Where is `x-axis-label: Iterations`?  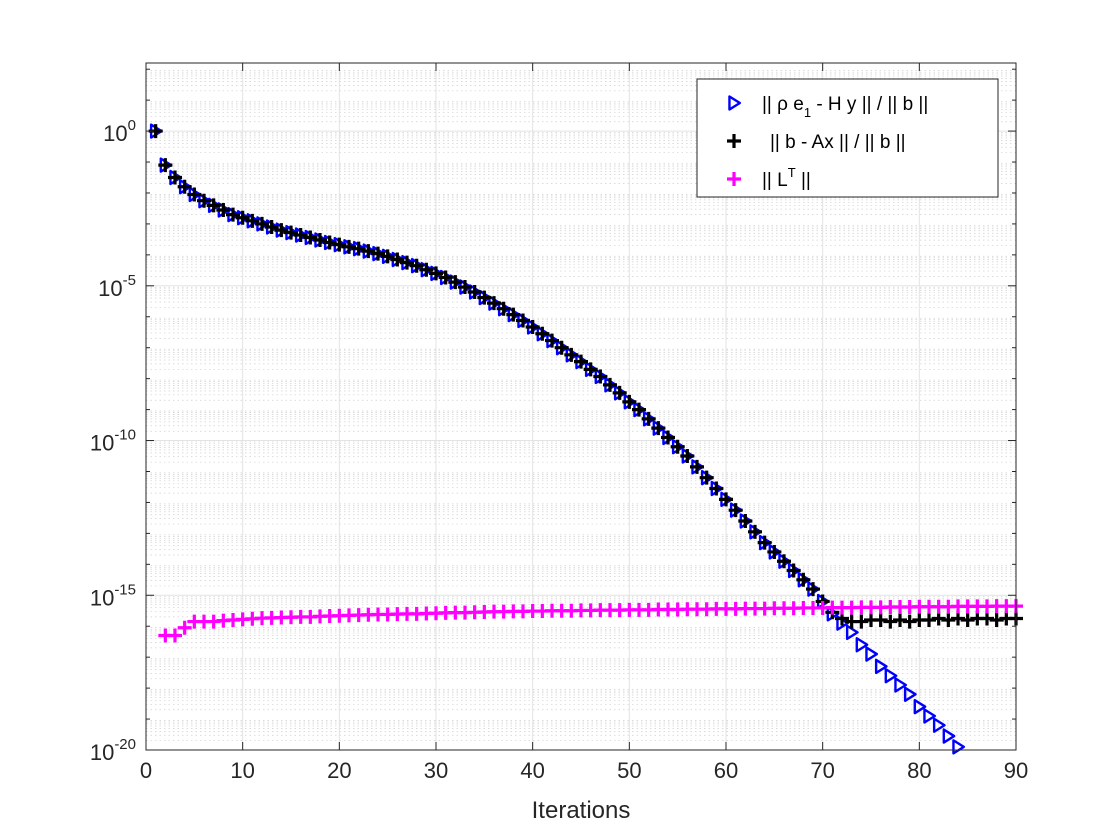 x-axis-label: Iterations is located at coordinates (581, 810).